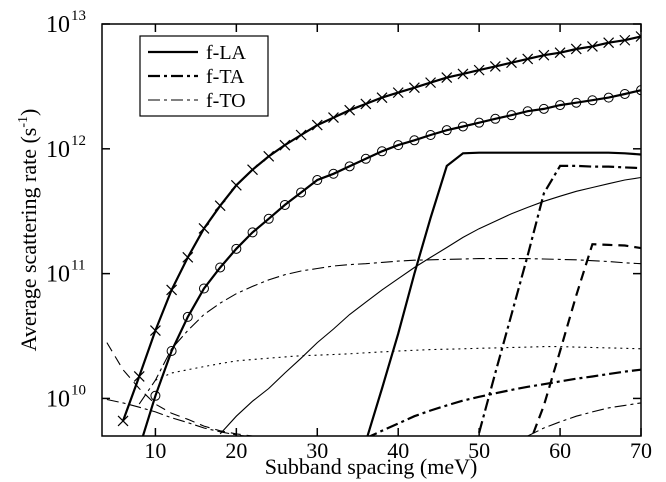  I want to click on y-axis-label-text: Average scattering rate (s, so click(28, 240).